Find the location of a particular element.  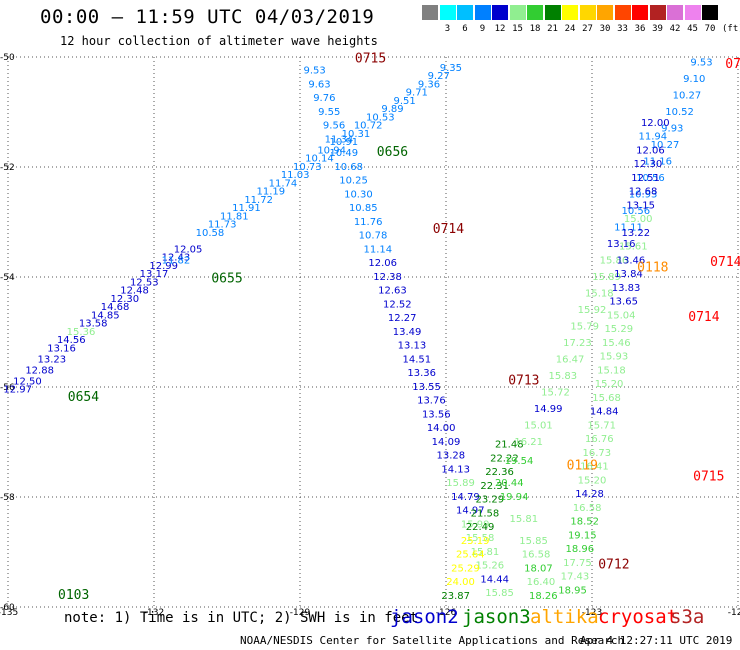

wave-height-value: 14.84 is located at coordinates (604, 412).